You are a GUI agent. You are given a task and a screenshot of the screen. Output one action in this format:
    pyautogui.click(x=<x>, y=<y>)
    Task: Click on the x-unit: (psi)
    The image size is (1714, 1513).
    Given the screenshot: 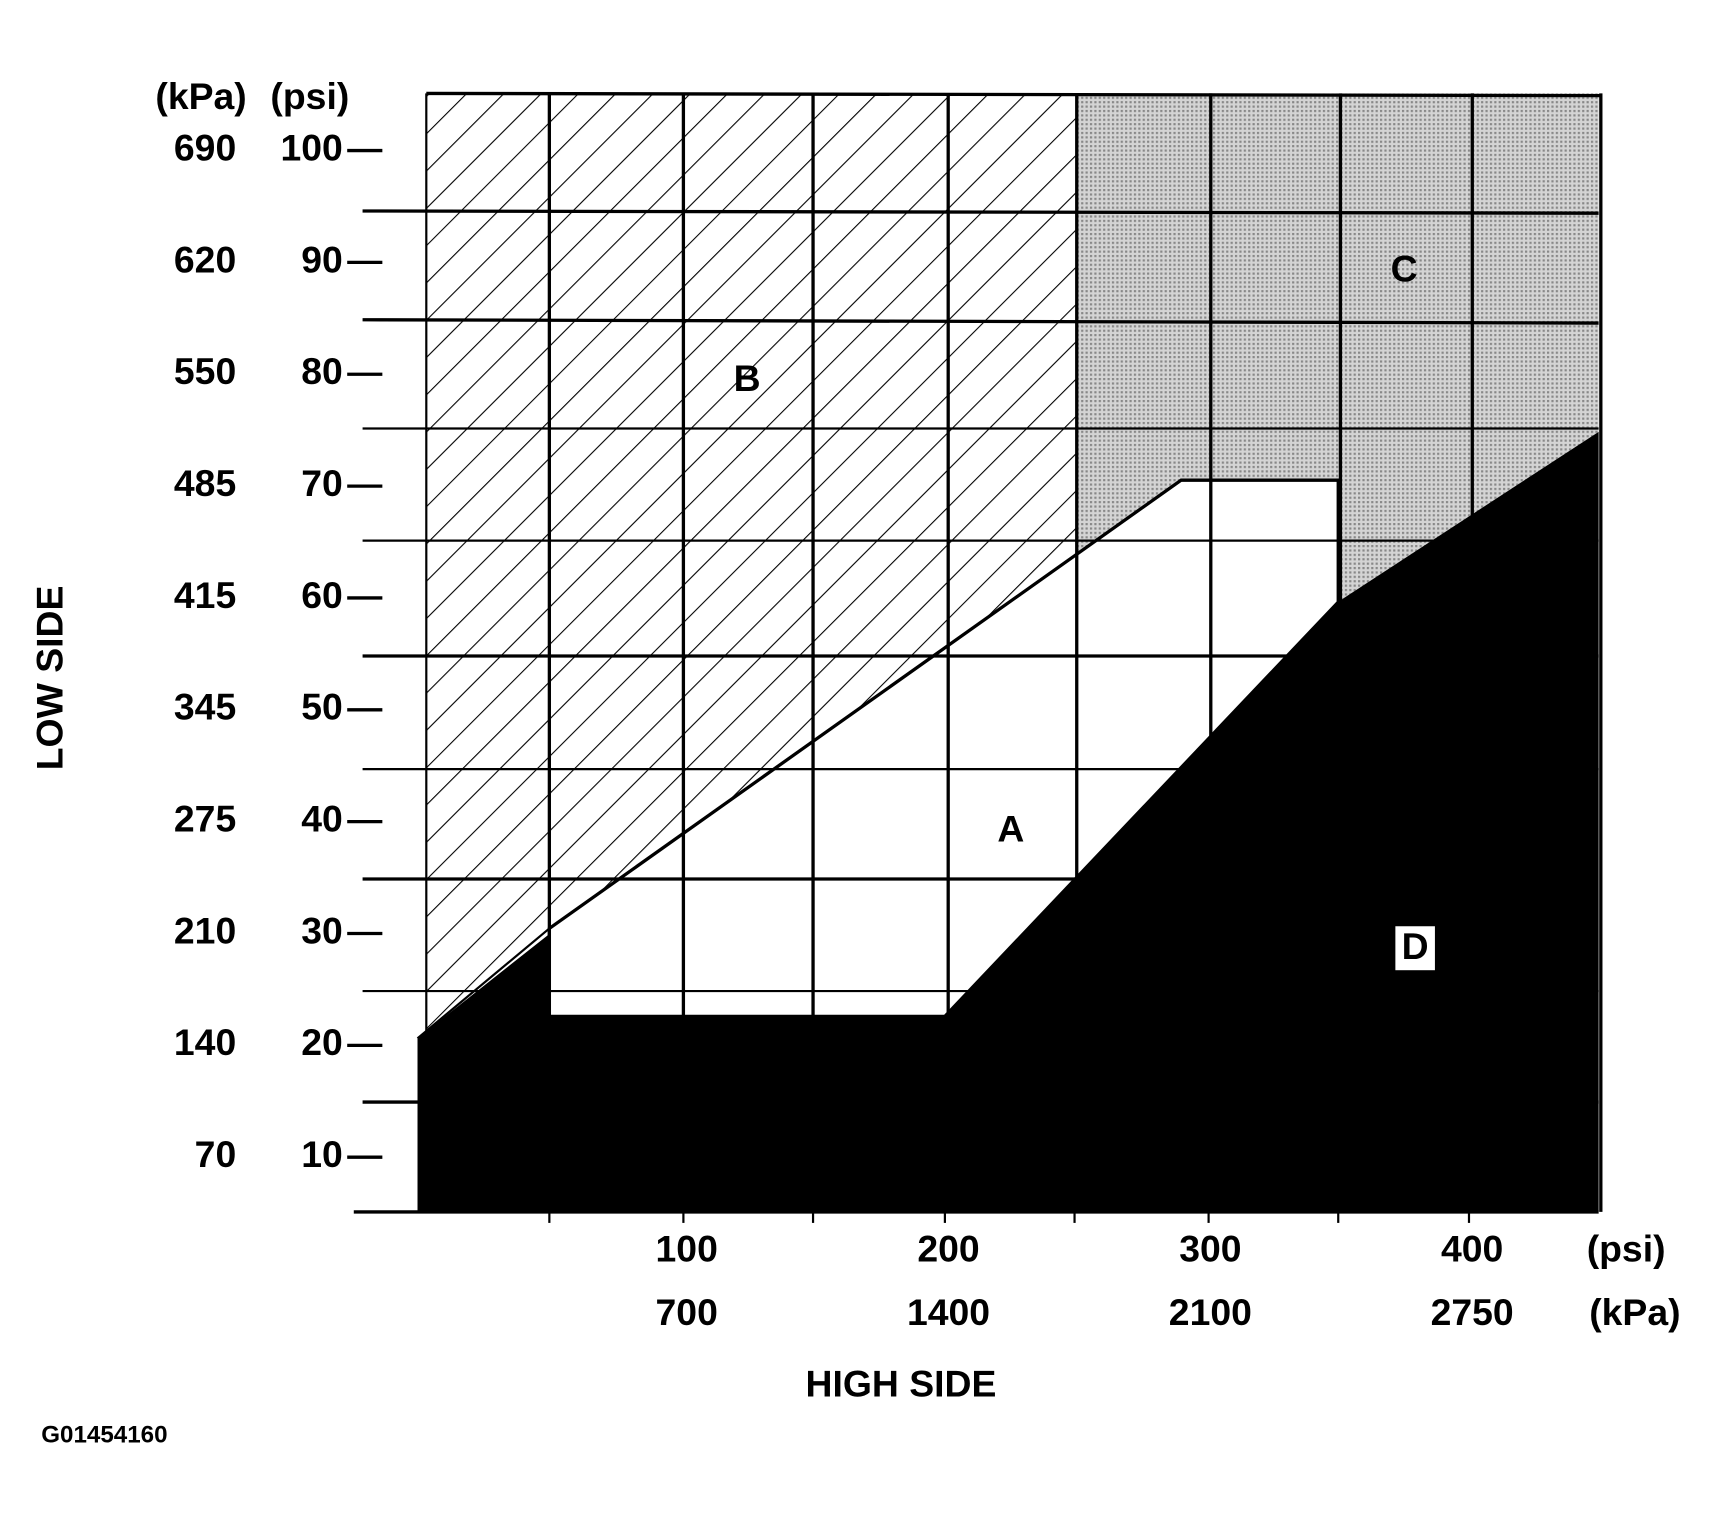 What is the action you would take?
    pyautogui.click(x=1626, y=1248)
    